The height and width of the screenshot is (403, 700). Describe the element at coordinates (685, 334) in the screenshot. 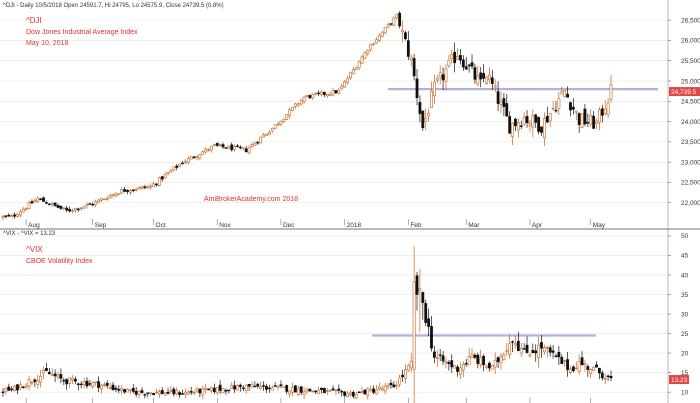

I see `vix-y-tick-label: 25` at that location.